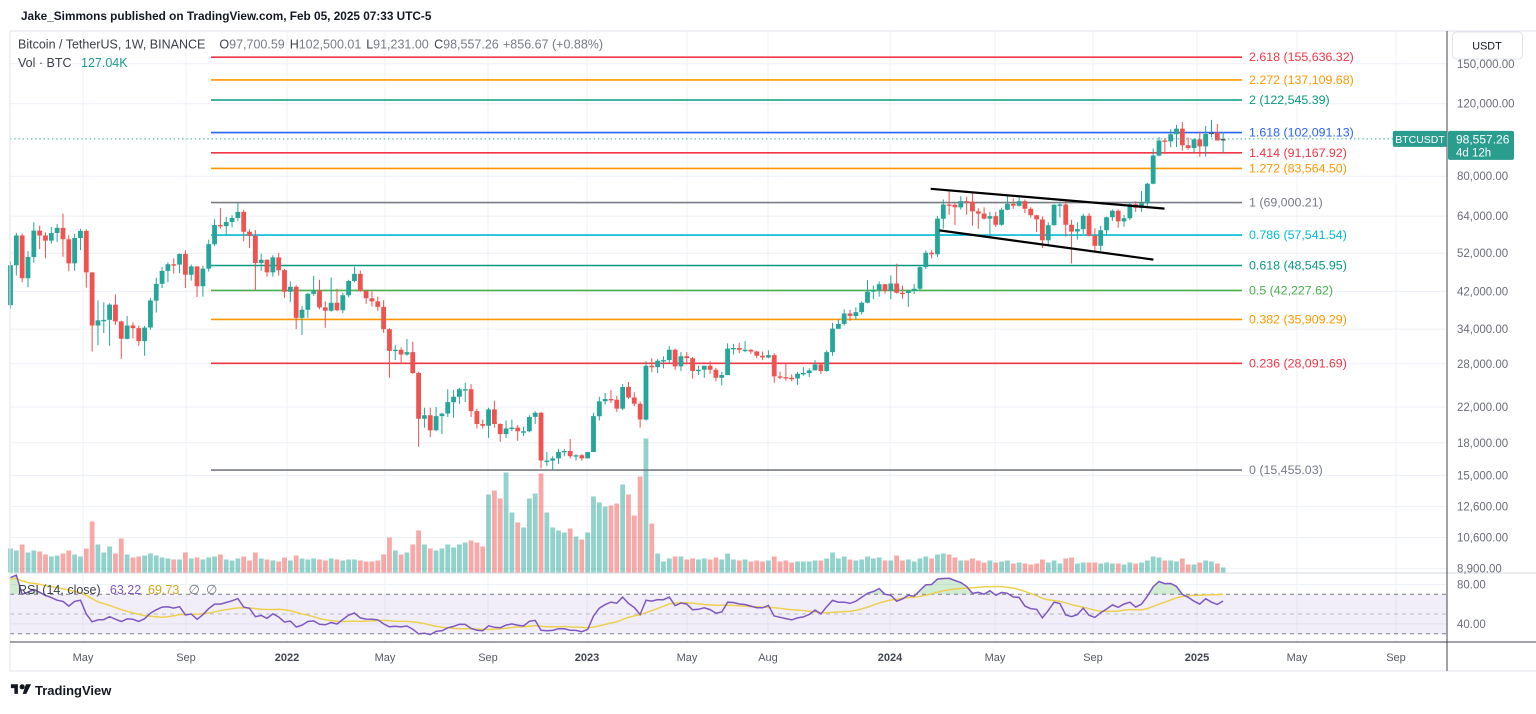 Image resolution: width=1536 pixels, height=714 pixels. Describe the element at coordinates (1487, 47) in the screenshot. I see `svg-text: USDT` at that location.